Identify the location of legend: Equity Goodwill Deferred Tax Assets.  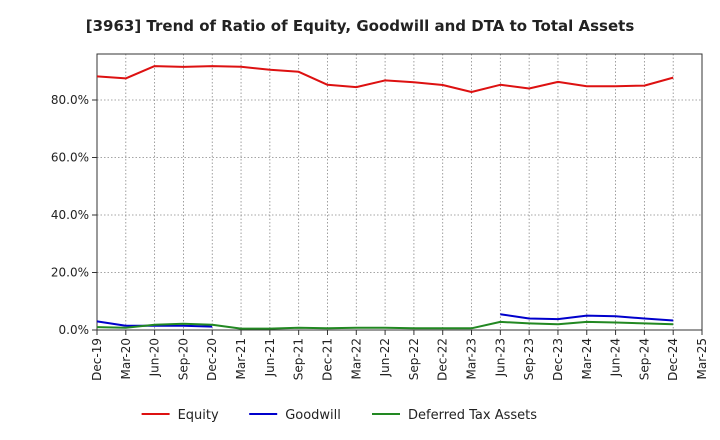
(339, 415).